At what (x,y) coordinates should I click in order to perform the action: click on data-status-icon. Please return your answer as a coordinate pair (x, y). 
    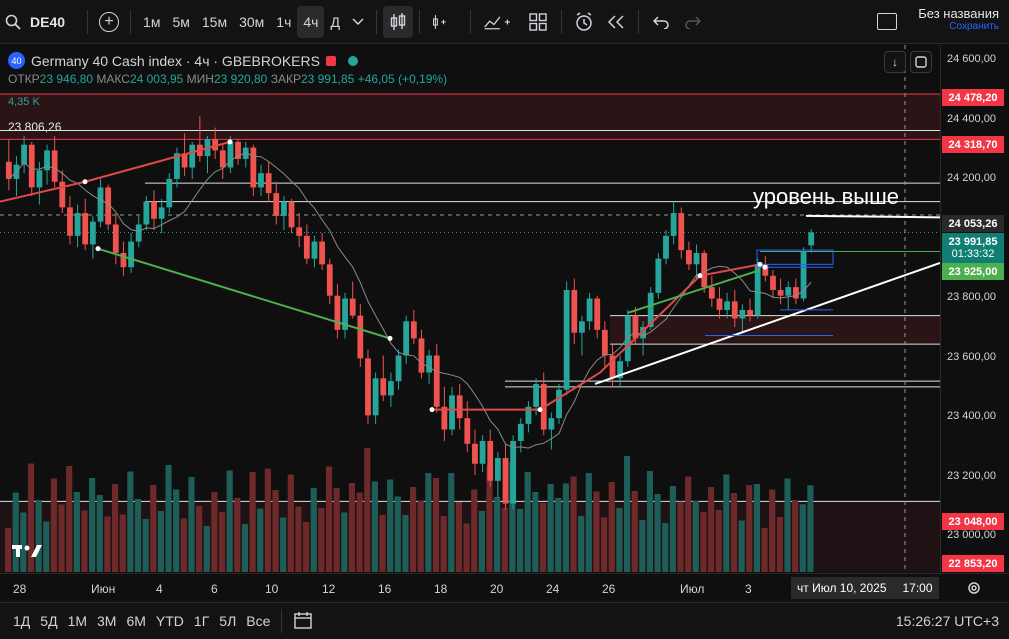
    Looking at the image, I should click on (352, 60).